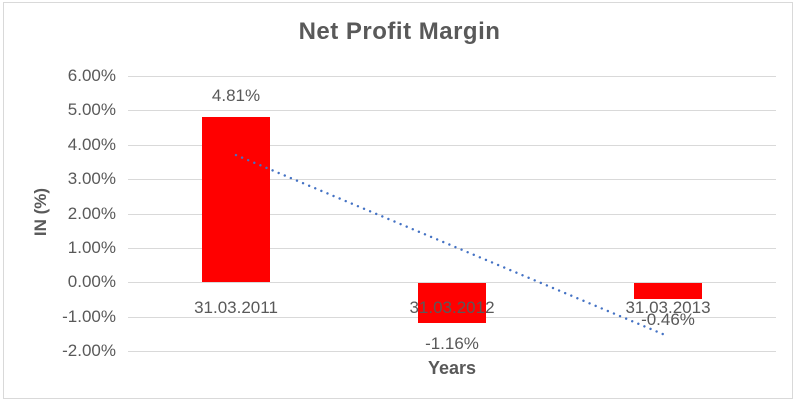 The image size is (799, 408). What do you see at coordinates (236, 95) in the screenshot?
I see `data-label: 4.81%` at bounding box center [236, 95].